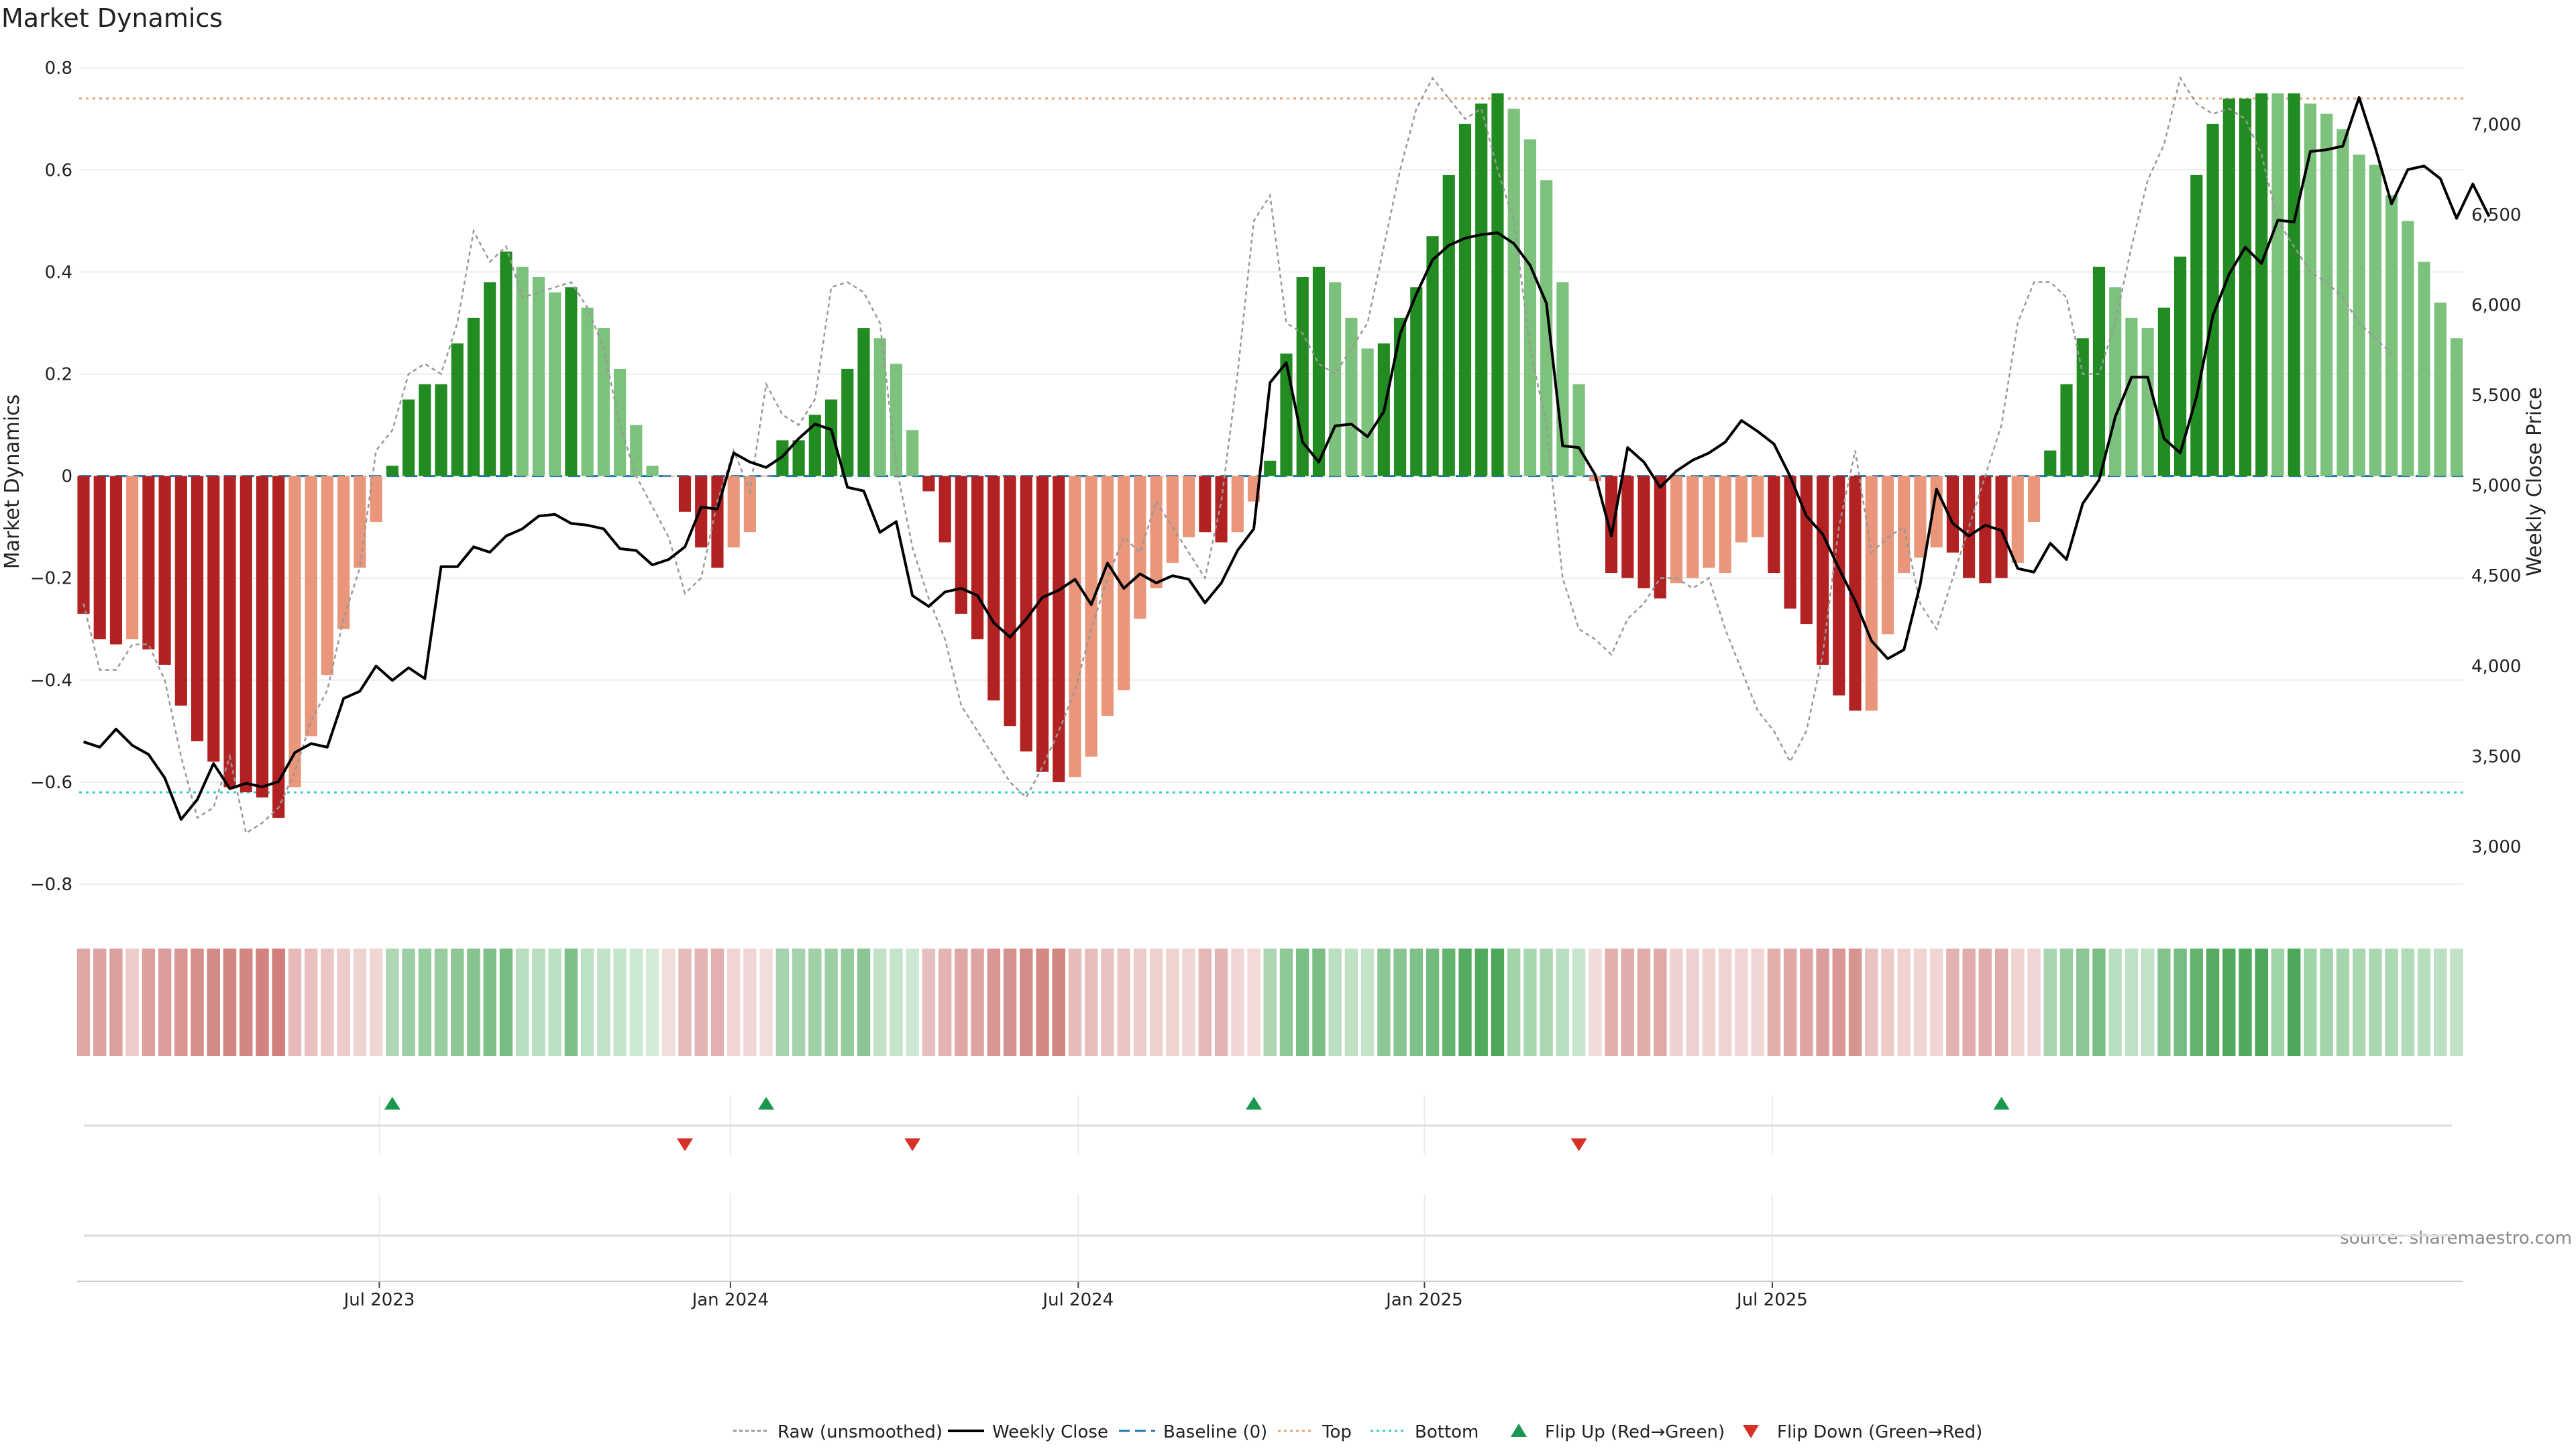 The image size is (2576, 1449). Describe the element at coordinates (1519, 1430) in the screenshot. I see `legend-swatch` at that location.